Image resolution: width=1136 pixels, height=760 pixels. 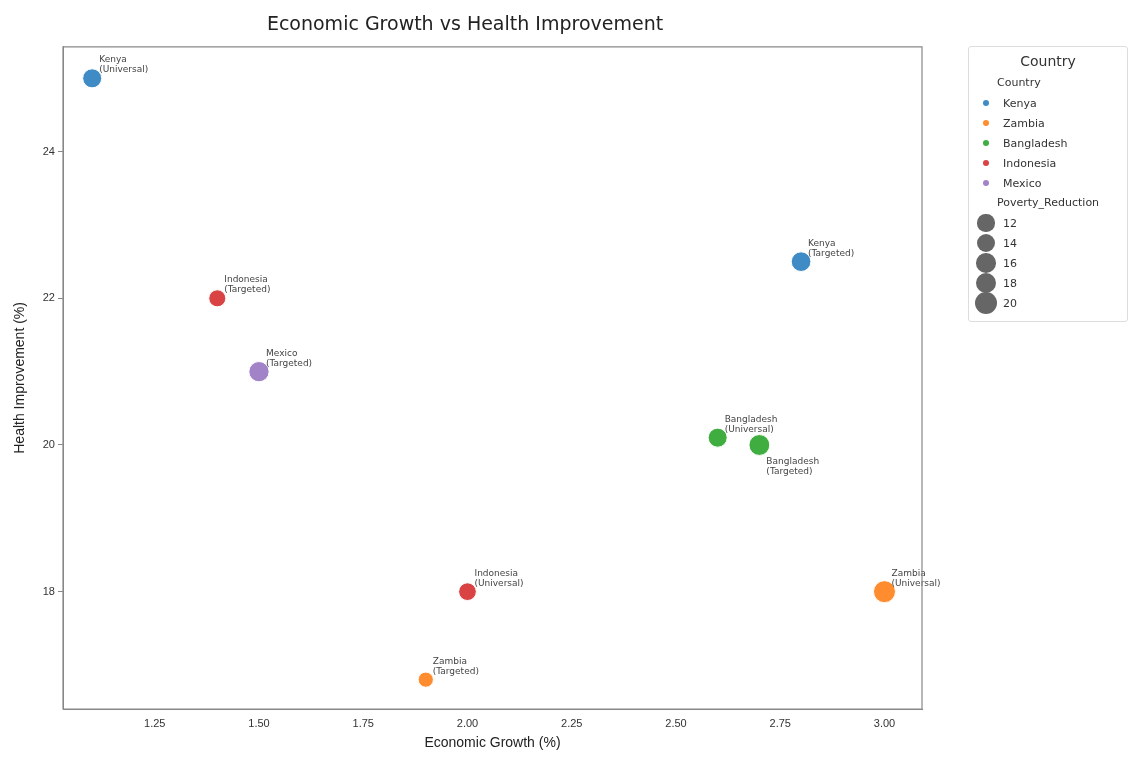 What do you see at coordinates (455, 665) in the screenshot?
I see `annotation: Zambia (Targeted)` at bounding box center [455, 665].